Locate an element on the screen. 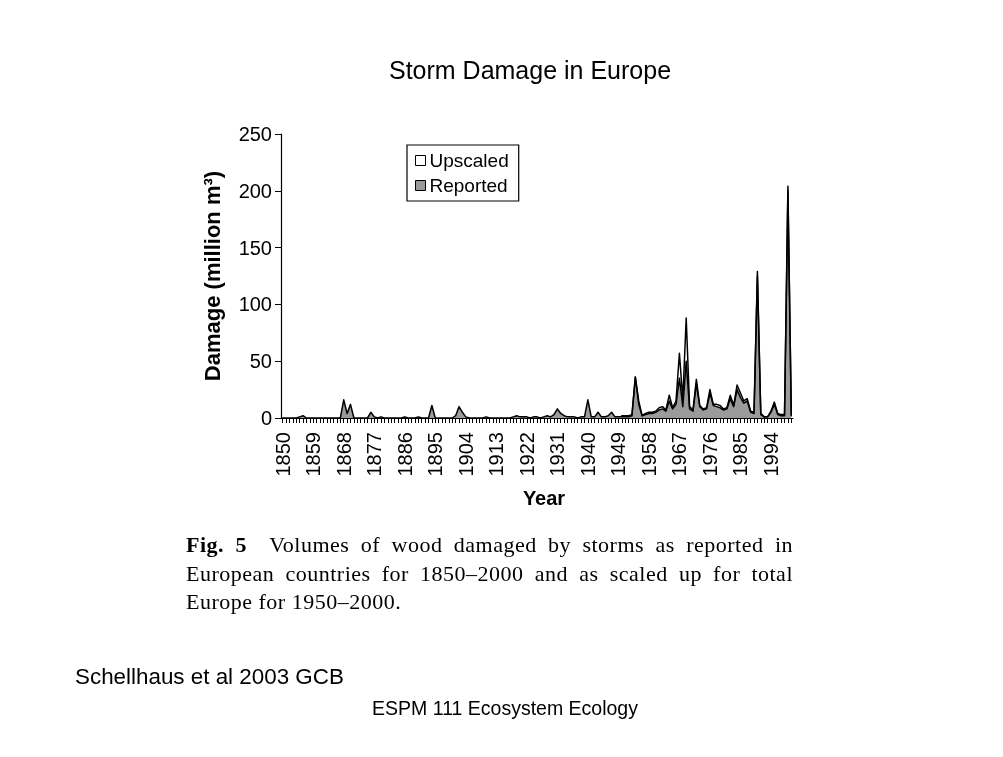 The width and height of the screenshot is (1003, 757). y-tick-label: 200 is located at coordinates (255, 190).